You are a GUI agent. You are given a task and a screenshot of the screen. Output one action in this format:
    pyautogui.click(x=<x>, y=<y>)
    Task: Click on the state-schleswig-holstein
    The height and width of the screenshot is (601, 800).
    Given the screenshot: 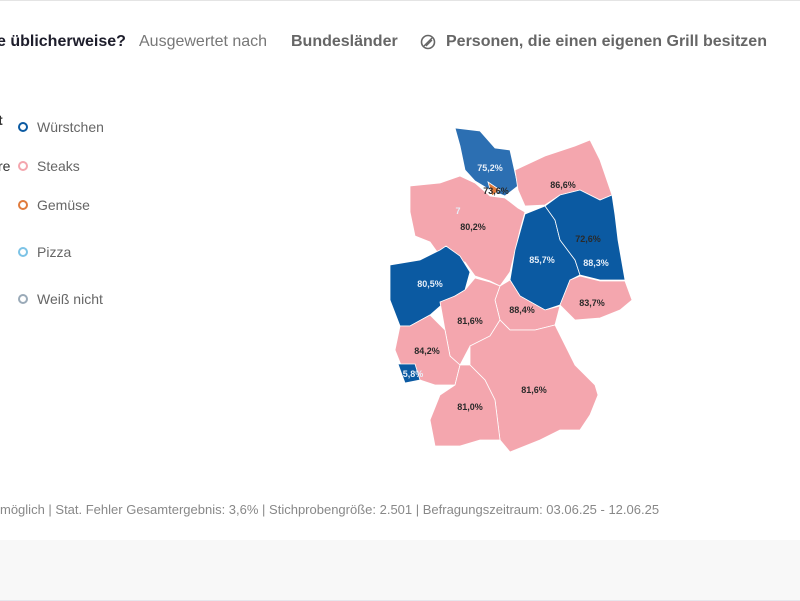 What is the action you would take?
    pyautogui.click(x=486, y=162)
    